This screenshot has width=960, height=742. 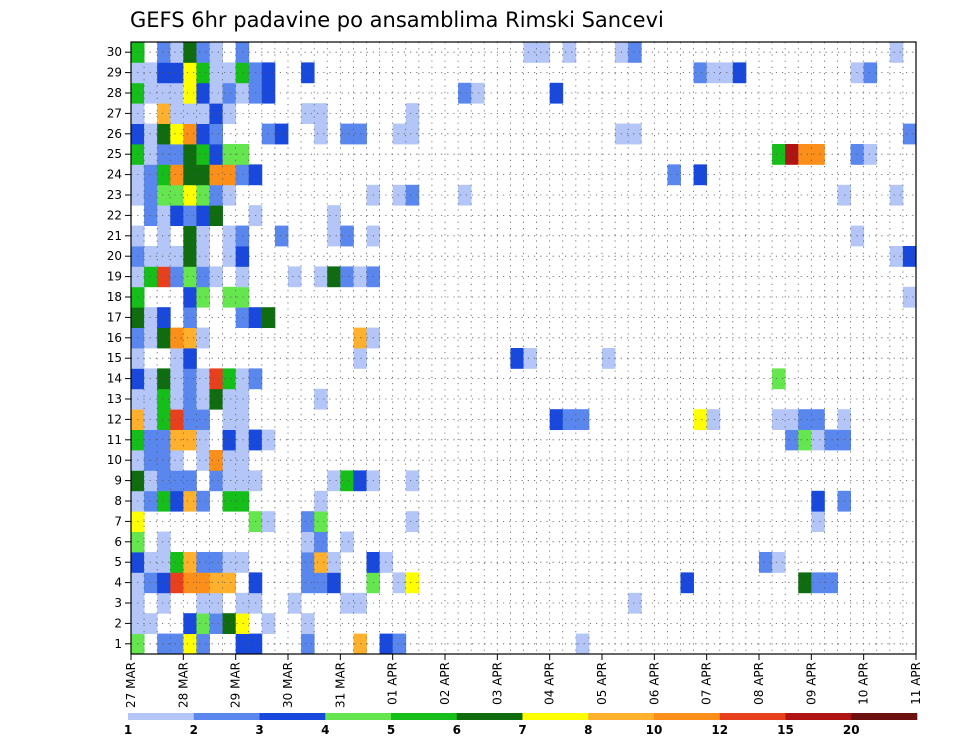 I want to click on y-tick-label: 5, so click(x=118, y=562).